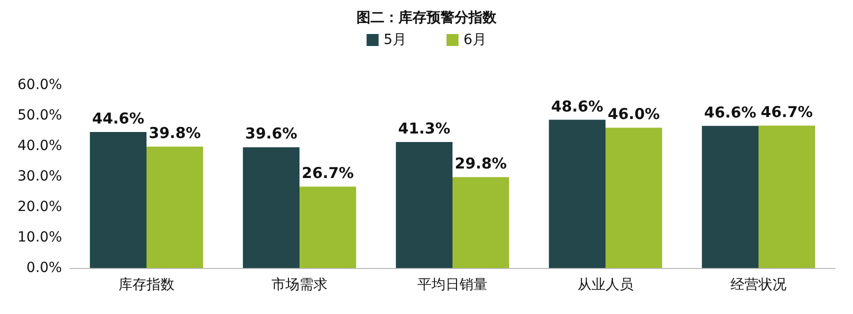  I want to click on data-label: 44.6%, so click(118, 118).